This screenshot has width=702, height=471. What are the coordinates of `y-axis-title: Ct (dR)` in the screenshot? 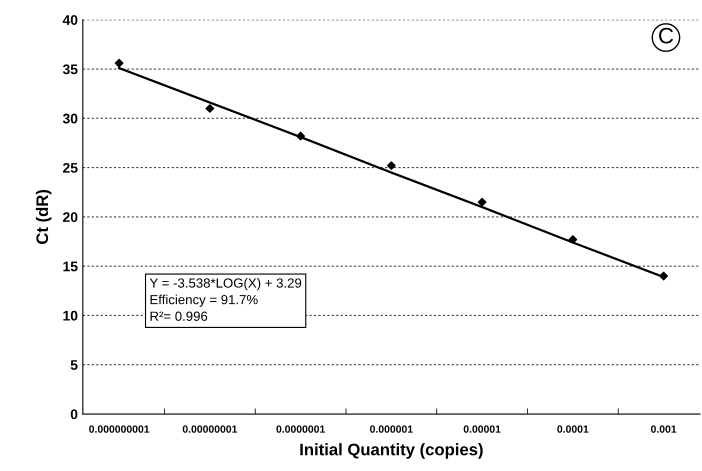 It's located at (44, 217).